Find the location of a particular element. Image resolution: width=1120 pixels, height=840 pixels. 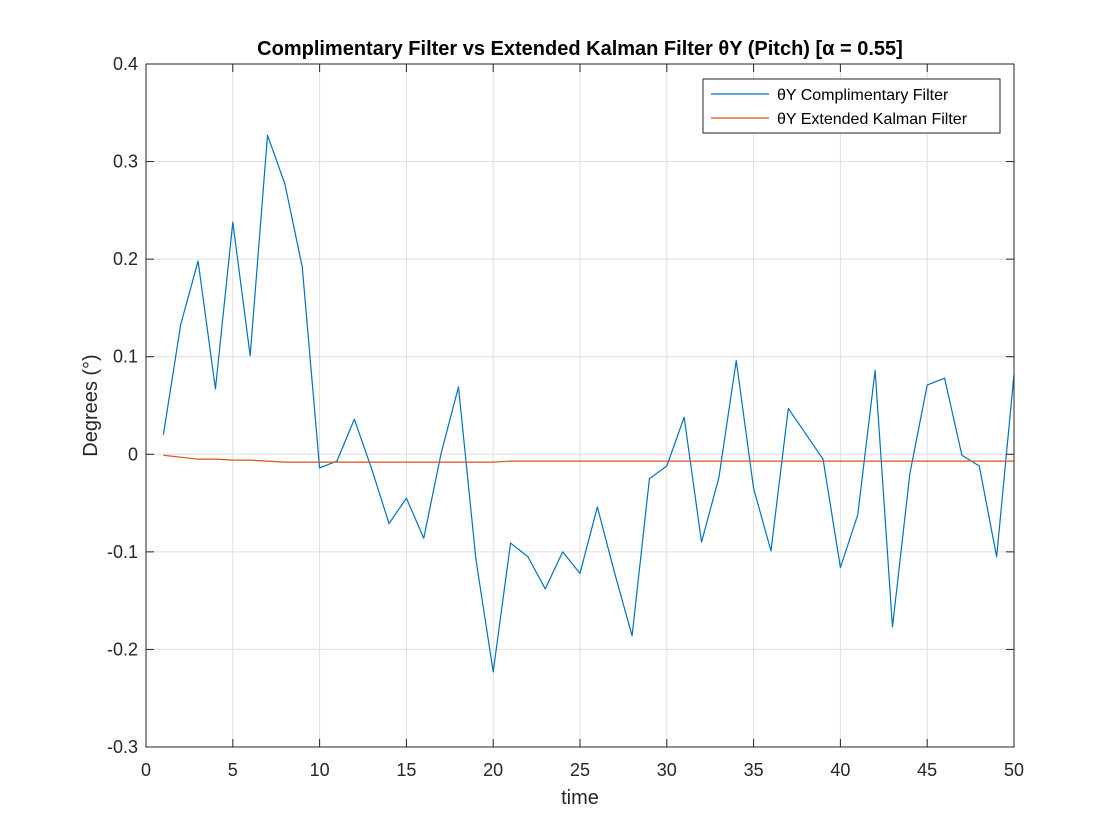

x-axis-label: time is located at coordinates (580, 798).